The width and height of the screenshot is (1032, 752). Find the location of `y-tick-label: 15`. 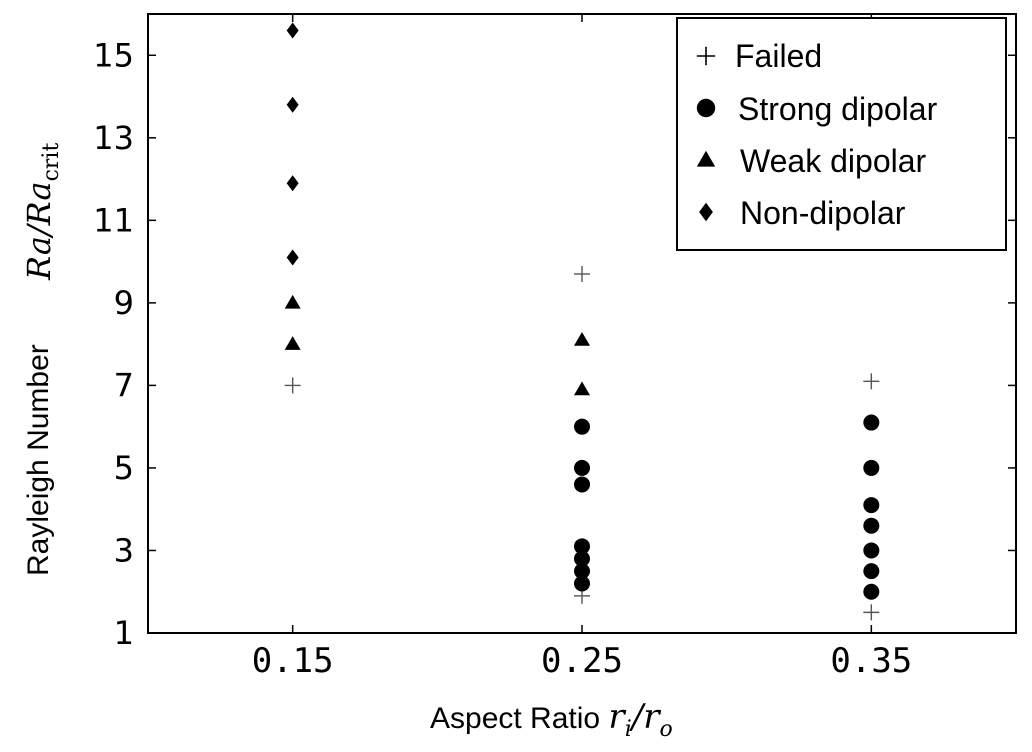

y-tick-label: 15 is located at coordinates (113, 55).